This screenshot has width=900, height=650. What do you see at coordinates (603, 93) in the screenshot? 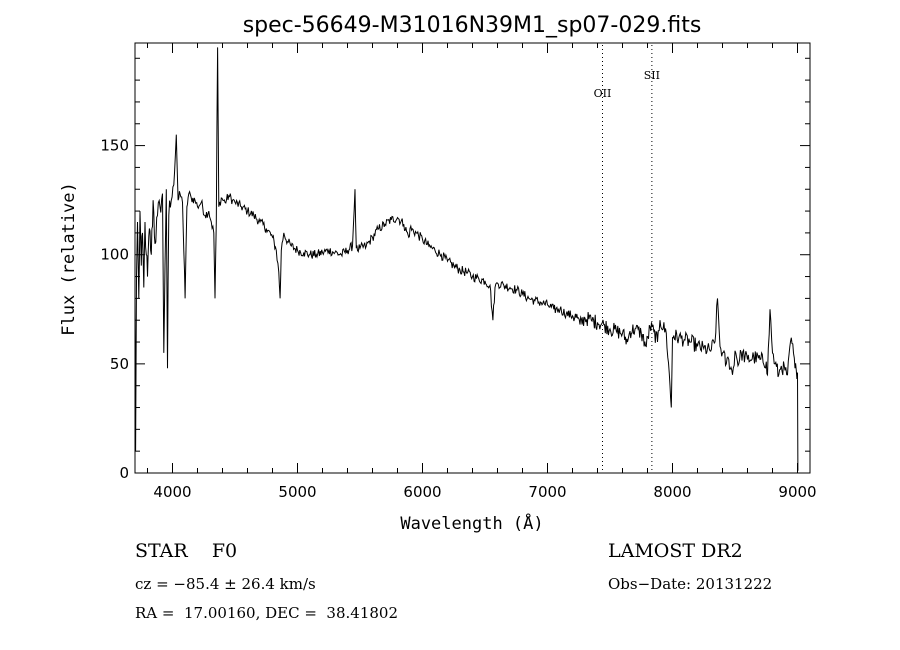
I see `marker-label-oii: OII` at bounding box center [603, 93].